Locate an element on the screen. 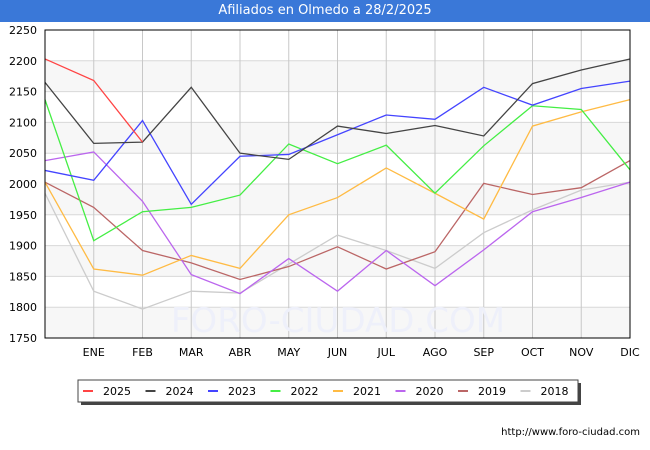 This screenshot has height=450, width=650. legend-label: 2025 is located at coordinates (117, 391).